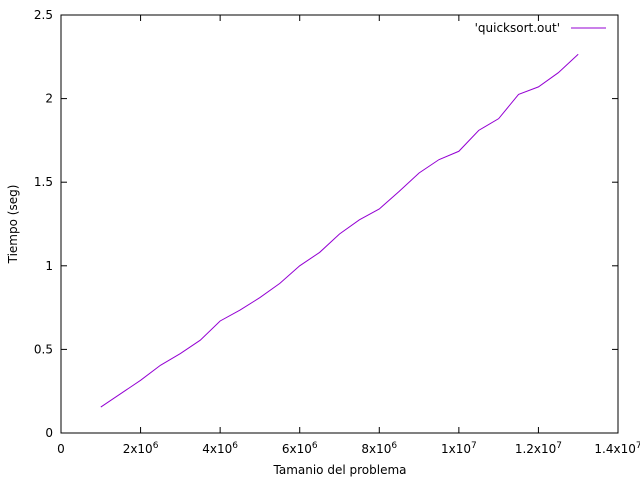  I want to click on y-tick-label: 1.5, so click(43, 182).